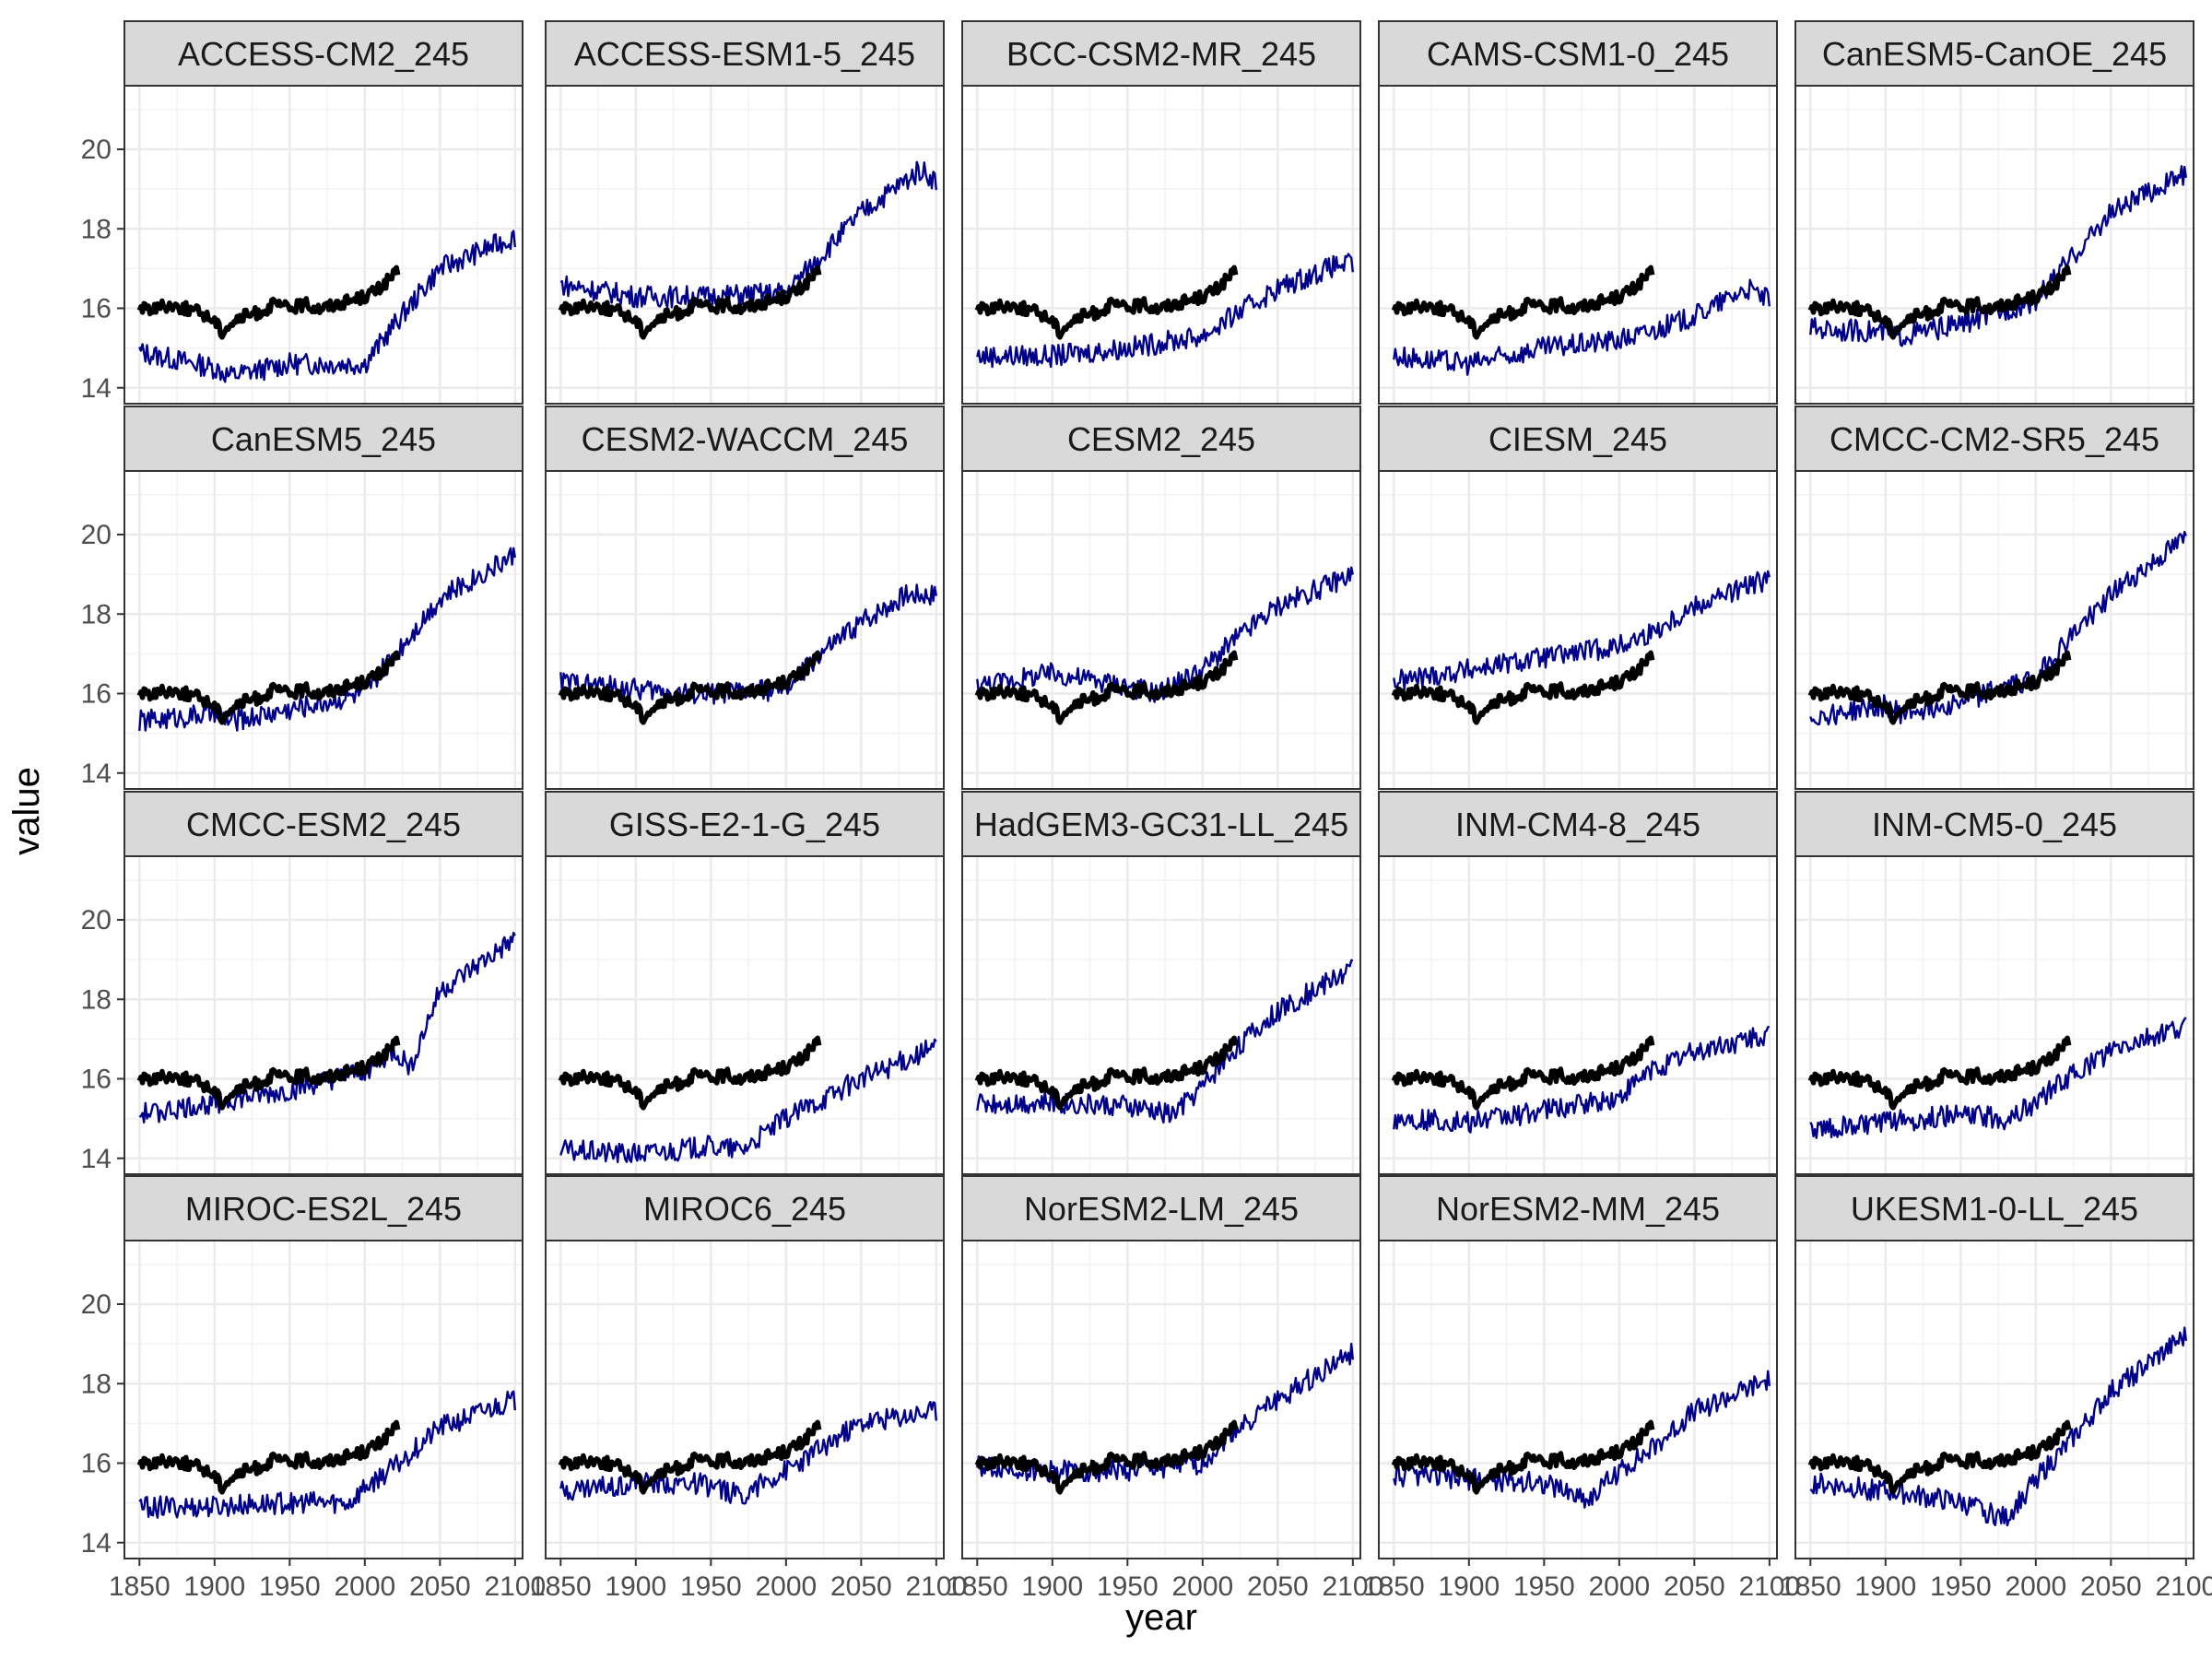 This screenshot has width=2212, height=1659. Describe the element at coordinates (2183, 1586) in the screenshot. I see `panel-20-x-tick-label: 2100` at that location.